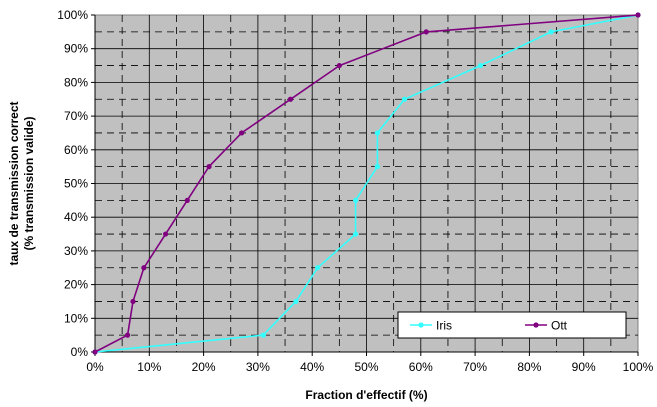 This screenshot has height=407, width=657. I want to click on x-axis-title: Fraction d'effectif (%), so click(366, 395).